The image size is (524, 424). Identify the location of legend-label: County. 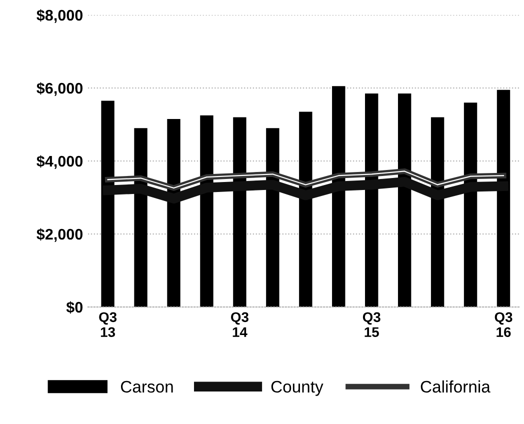
(297, 388).